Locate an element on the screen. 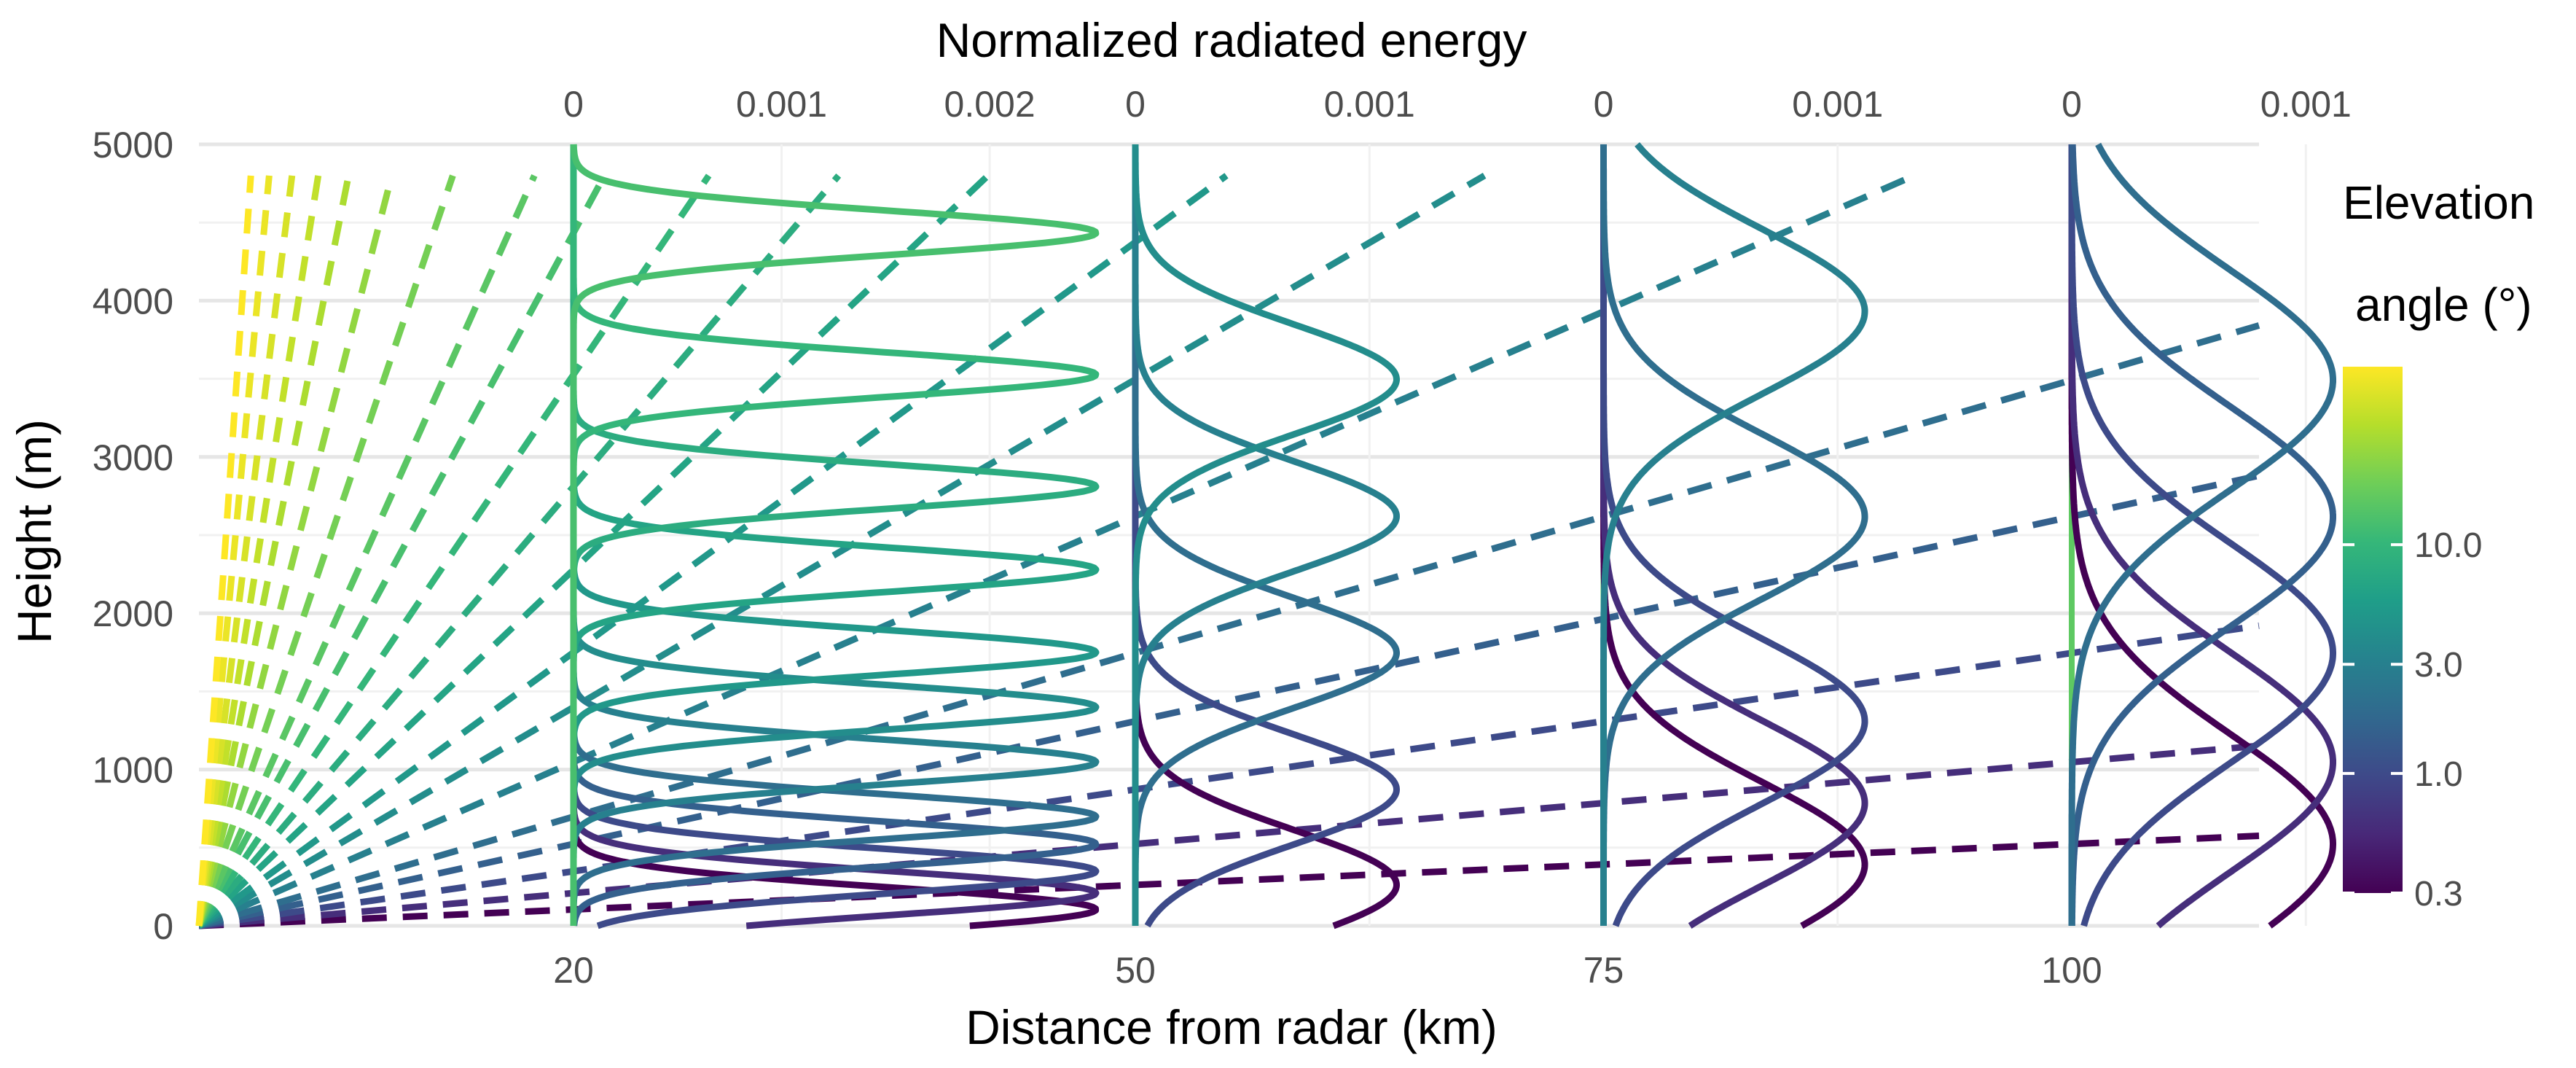  y-tick-label: 1000 is located at coordinates (133, 770).